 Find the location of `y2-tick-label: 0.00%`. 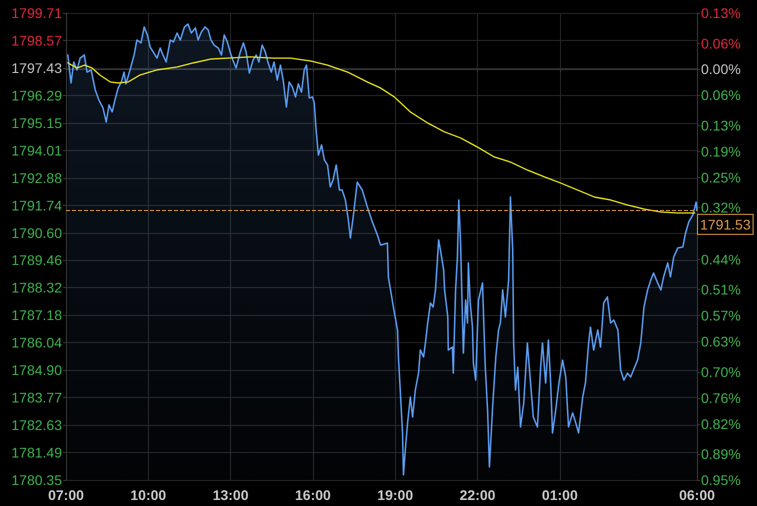

y2-tick-label: 0.00% is located at coordinates (721, 69).